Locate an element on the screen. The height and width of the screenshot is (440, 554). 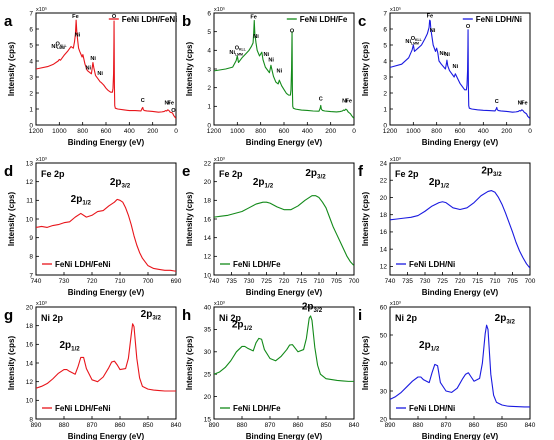
x-tick-label: 890 is located at coordinates (214, 425).